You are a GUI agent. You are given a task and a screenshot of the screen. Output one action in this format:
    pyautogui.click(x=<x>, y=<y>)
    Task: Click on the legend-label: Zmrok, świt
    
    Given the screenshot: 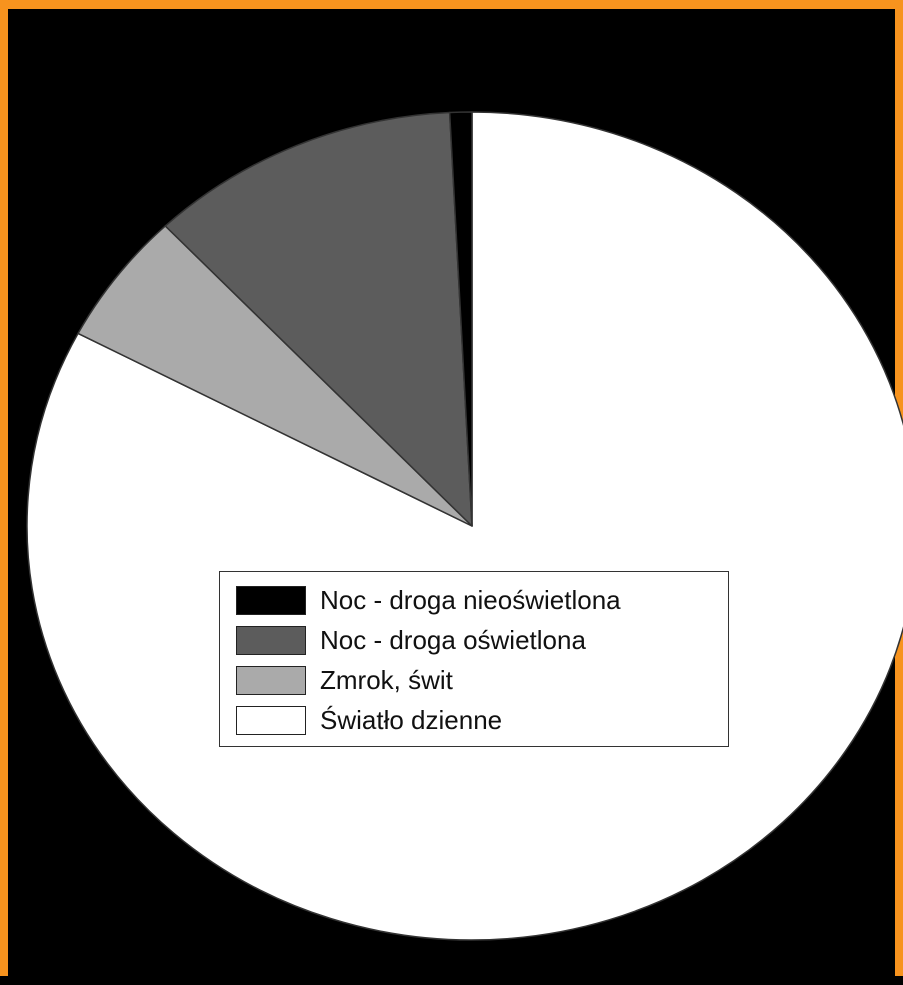 What is the action you would take?
    pyautogui.click(x=386, y=680)
    